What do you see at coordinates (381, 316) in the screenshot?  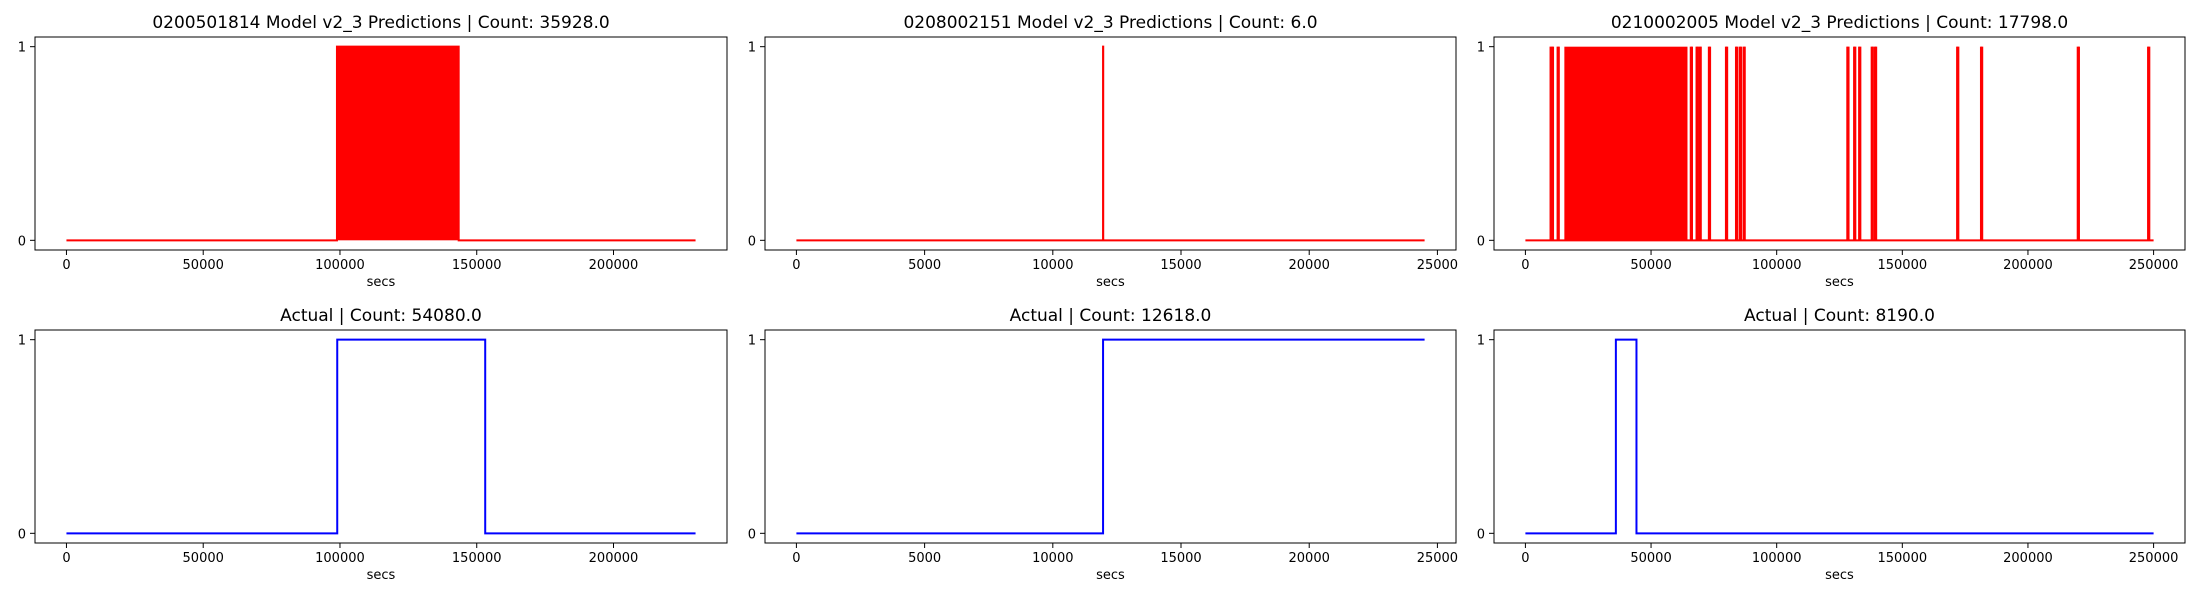 I see `chart-title: Actual | Count: 54080.0` at bounding box center [381, 316].